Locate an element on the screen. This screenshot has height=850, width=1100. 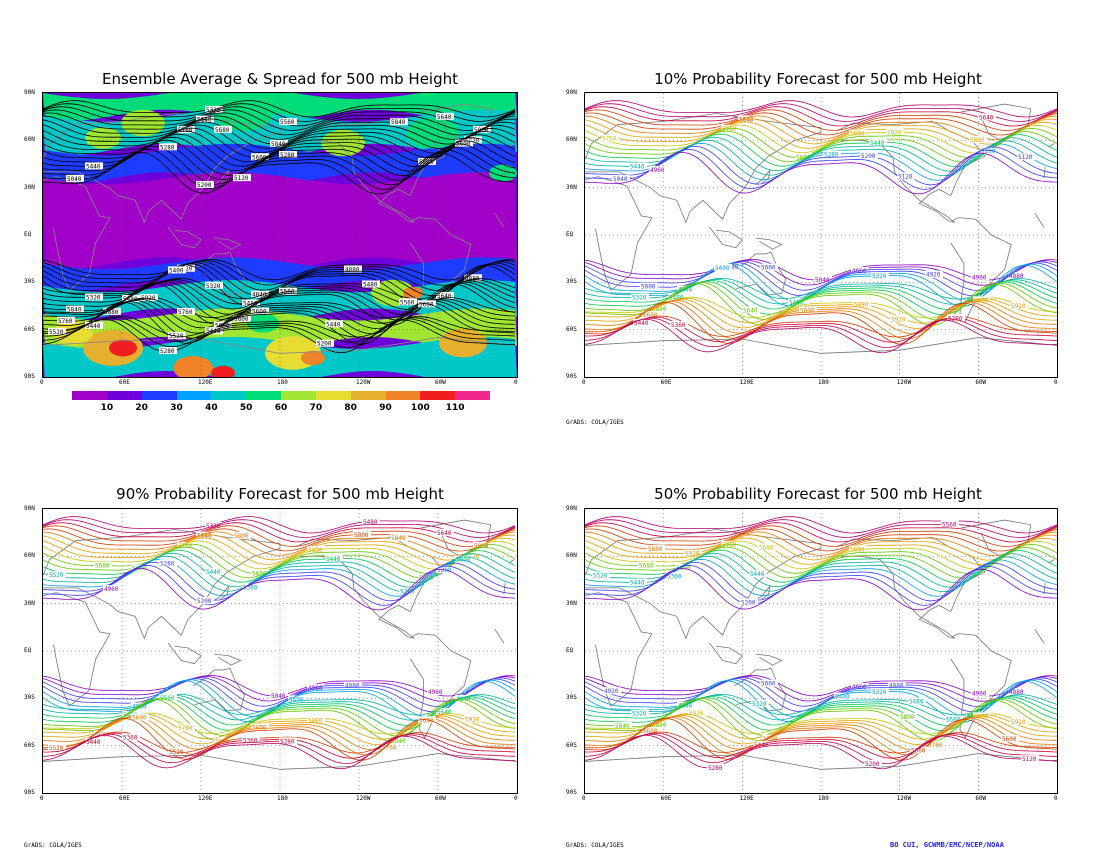
svg-text: 5600 is located at coordinates (139, 718).